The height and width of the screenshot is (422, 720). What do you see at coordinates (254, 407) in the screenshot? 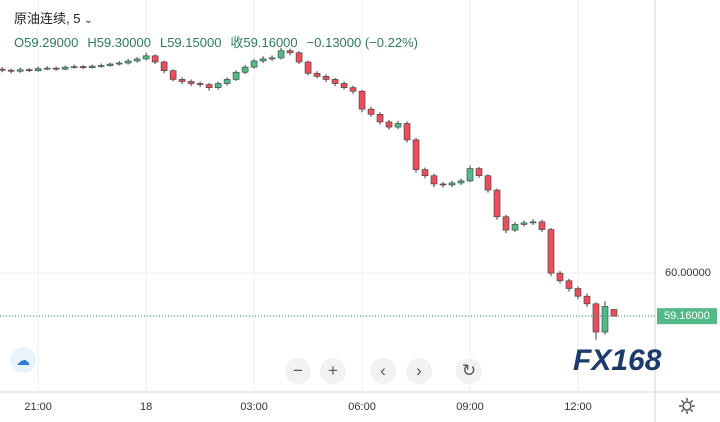
I see `x-tick-label: 03:00` at bounding box center [254, 407].